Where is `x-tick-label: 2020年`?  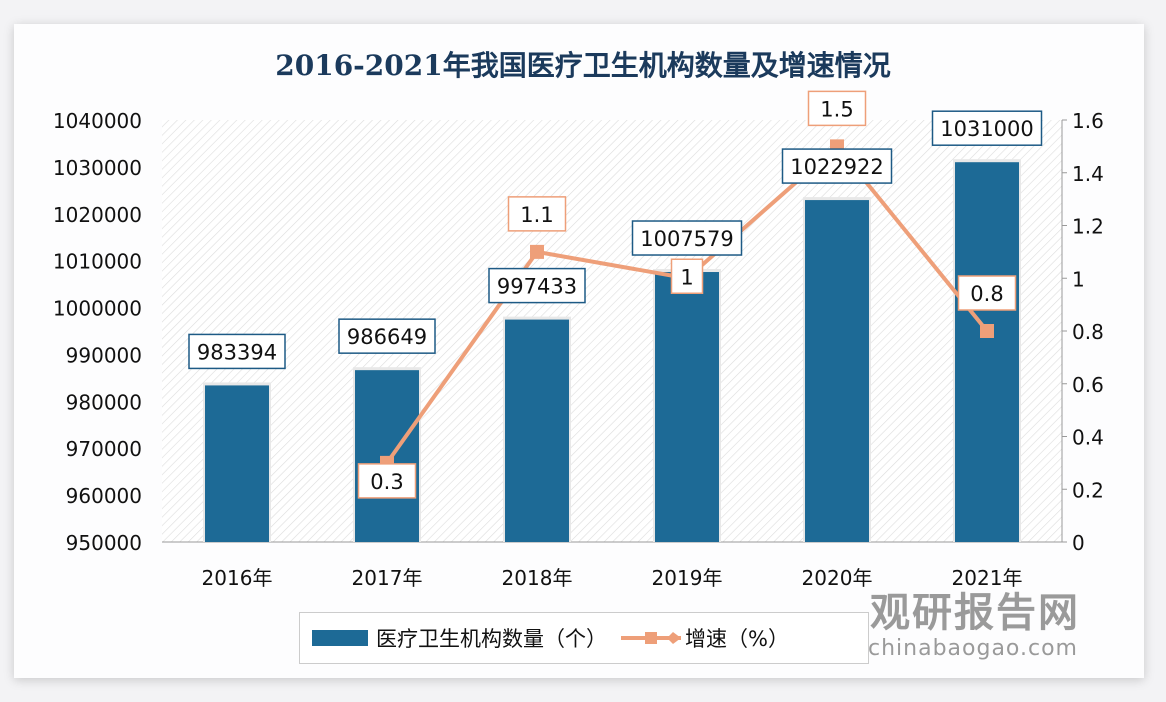
x-tick-label: 2020年 is located at coordinates (837, 578).